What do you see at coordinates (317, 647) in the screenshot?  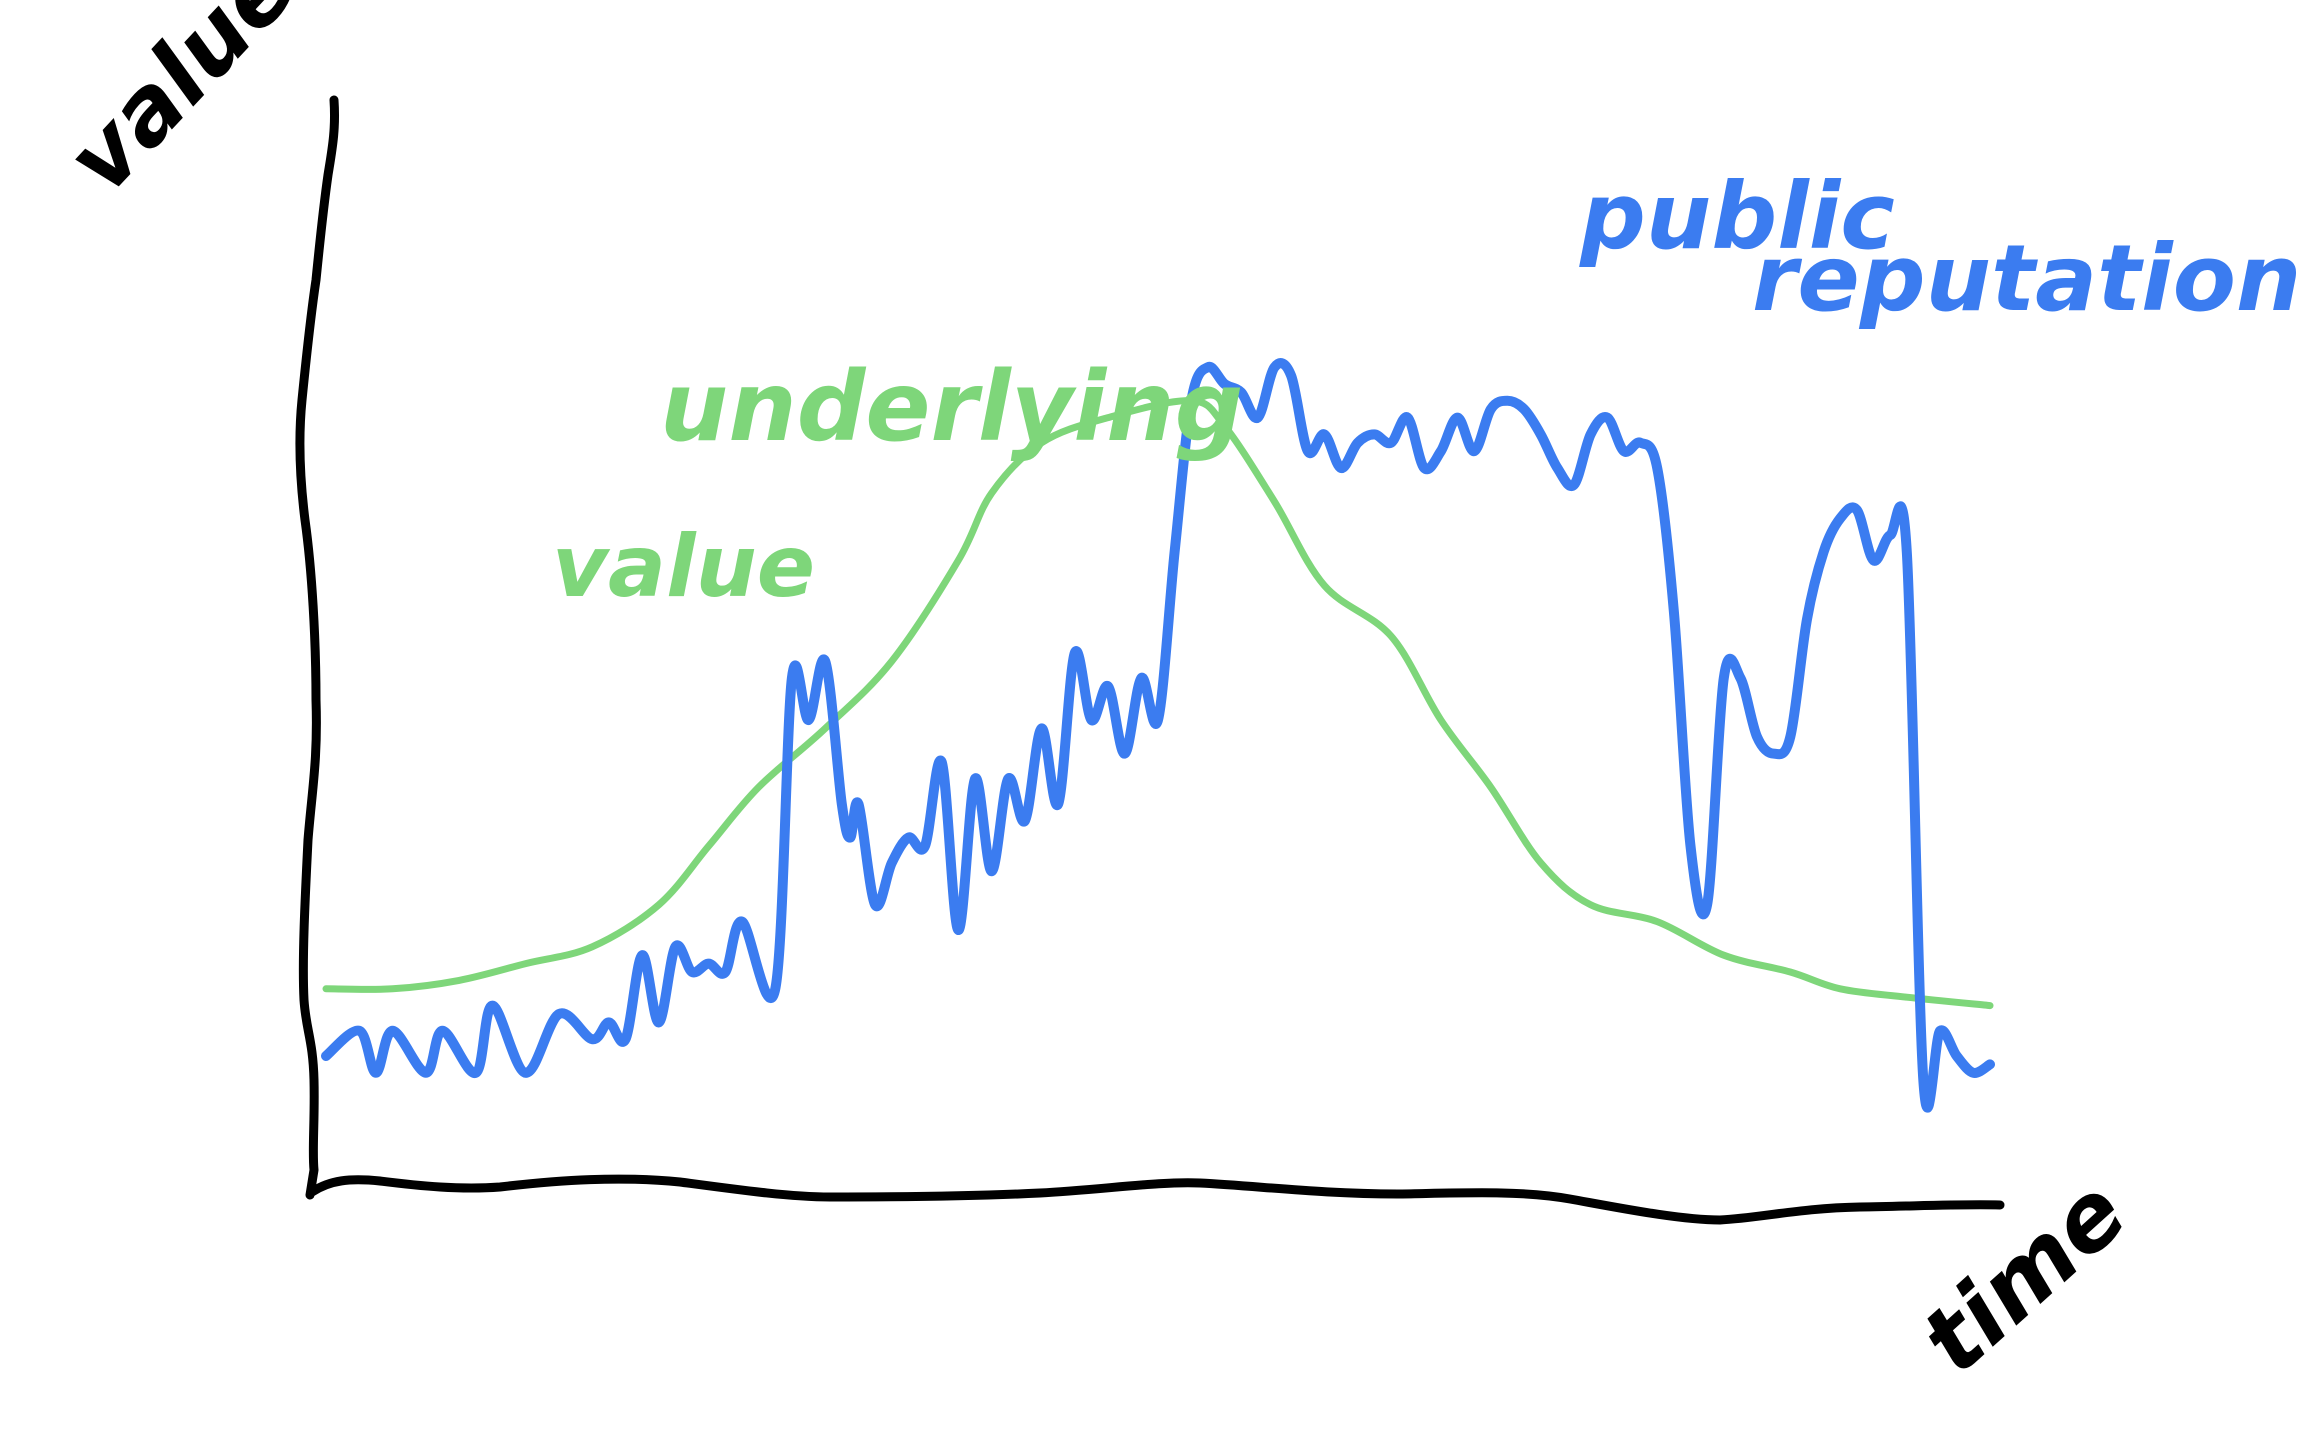 I see `y-axis` at bounding box center [317, 647].